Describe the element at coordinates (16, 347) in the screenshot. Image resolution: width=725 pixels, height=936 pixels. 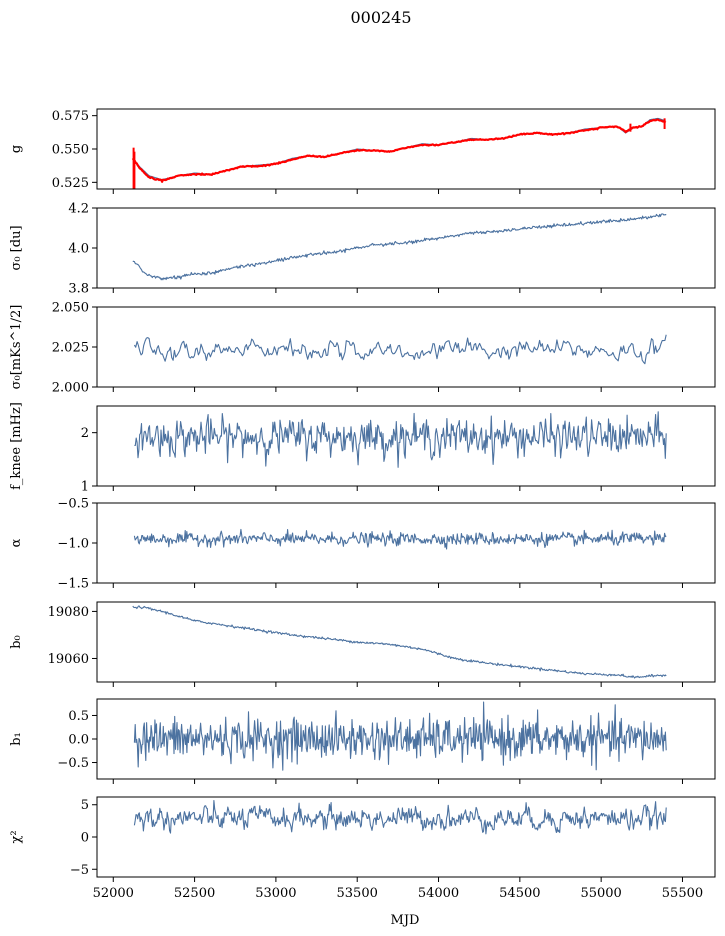
I see `y-axis-label-sigma0_mks: σ₀[mKs^1/2]` at that location.